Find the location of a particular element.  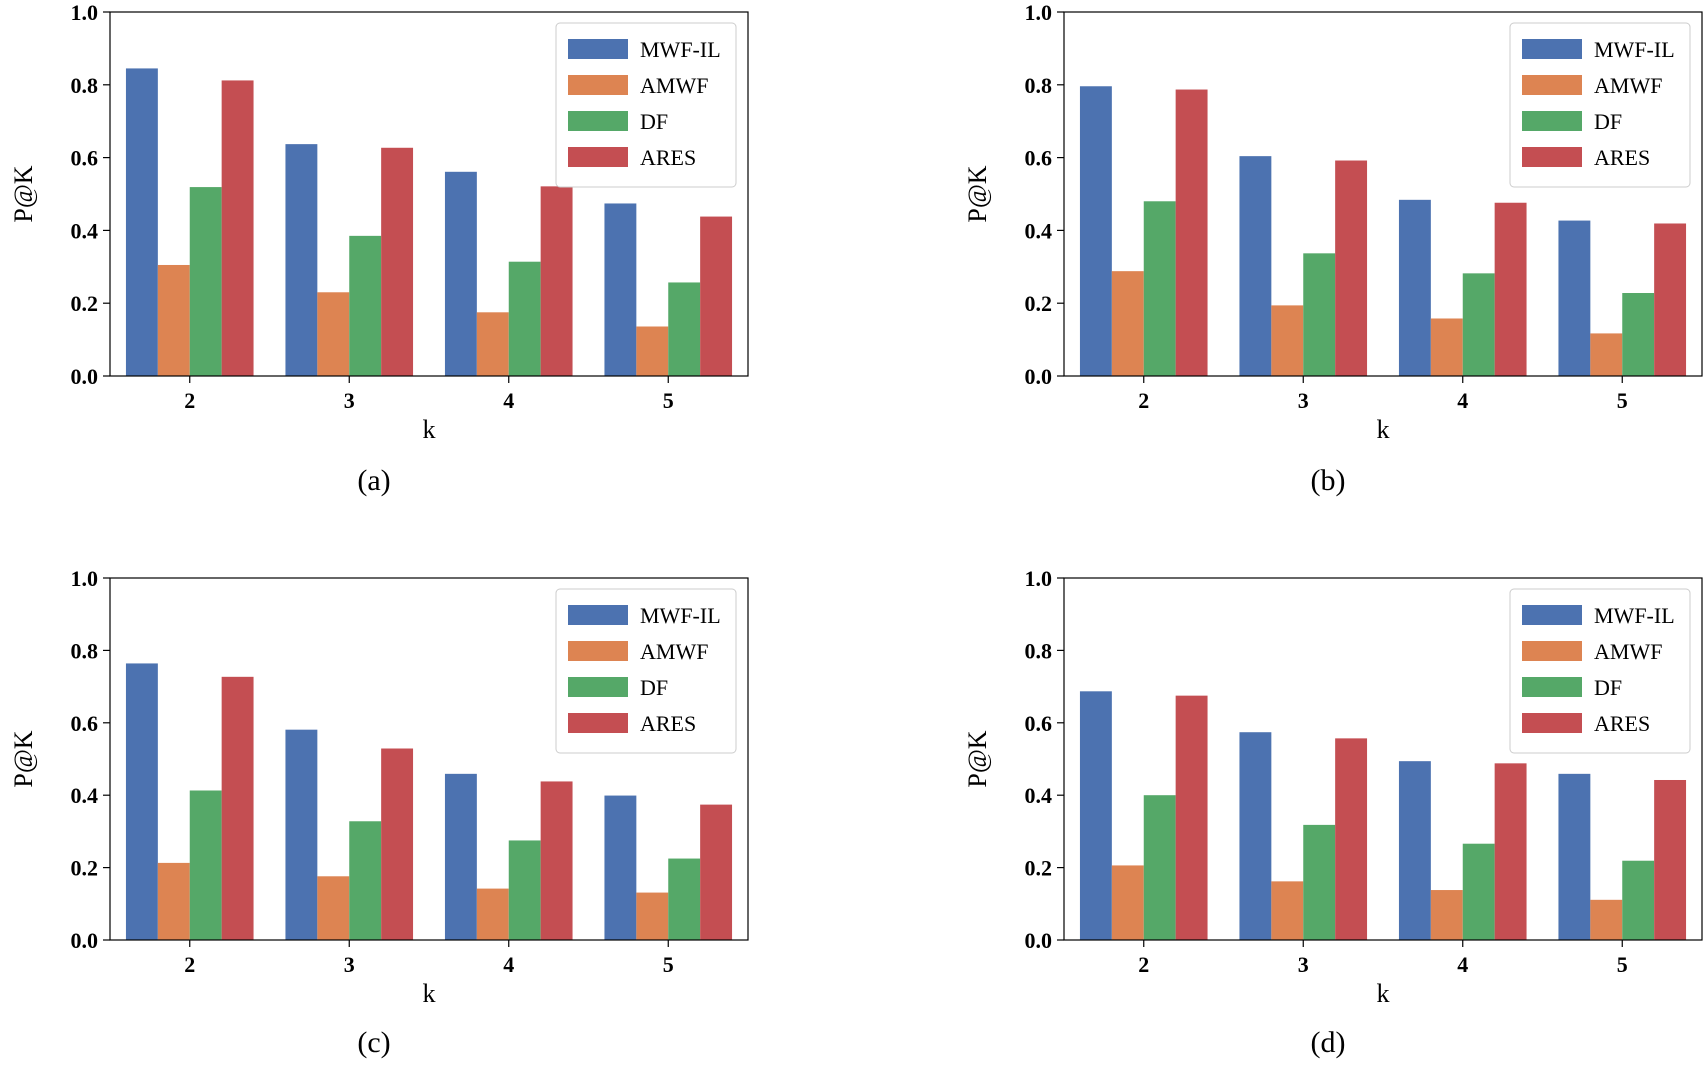

y-tick-label: 1.0 is located at coordinates (1039, 12).